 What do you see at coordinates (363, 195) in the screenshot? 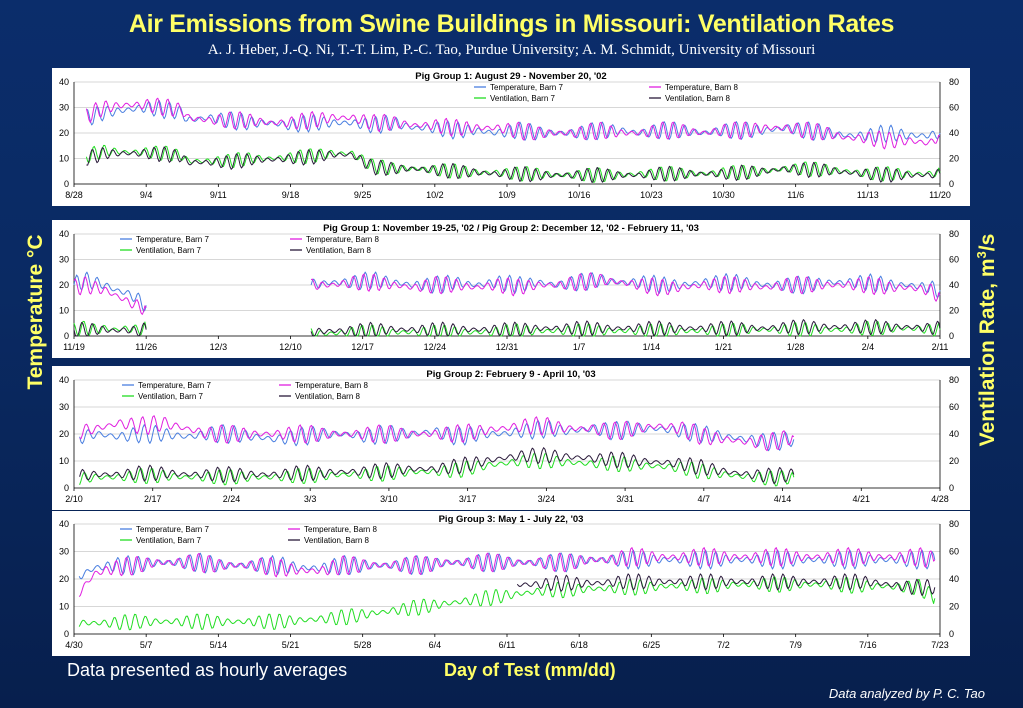
I see `x-tick-label: 9/25` at bounding box center [363, 195].